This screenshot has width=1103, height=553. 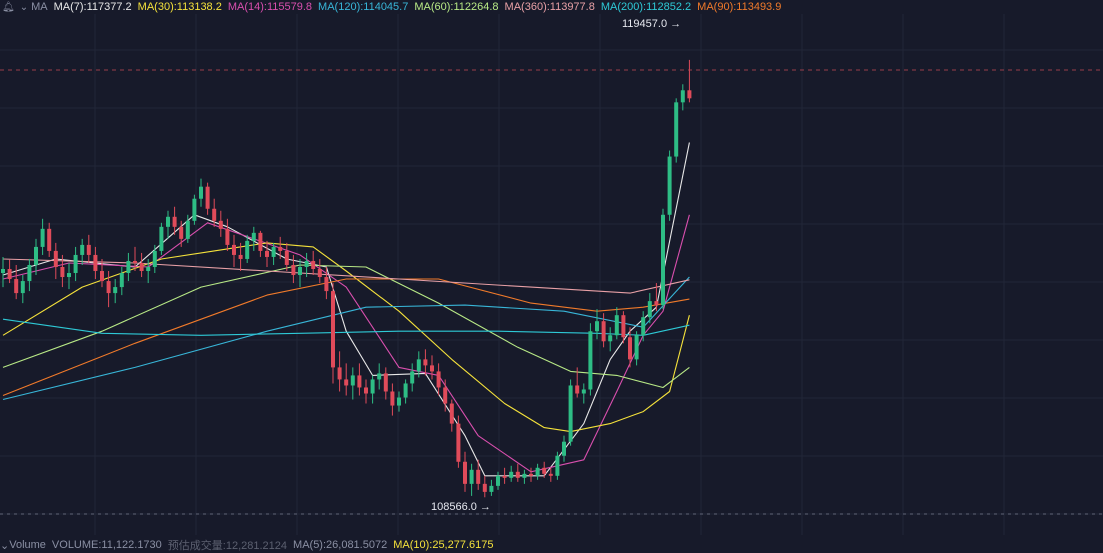 What do you see at coordinates (646, 7) in the screenshot?
I see `ma-item-200: MA(200):112852.2` at bounding box center [646, 7].